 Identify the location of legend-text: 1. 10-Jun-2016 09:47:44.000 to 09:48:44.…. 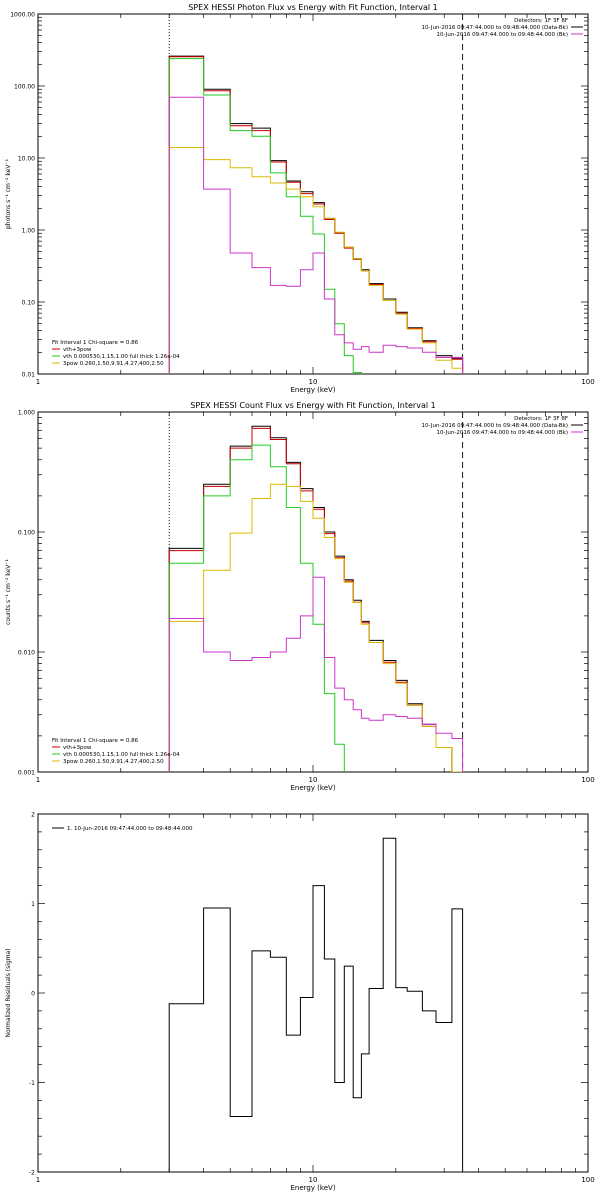
(130, 829).